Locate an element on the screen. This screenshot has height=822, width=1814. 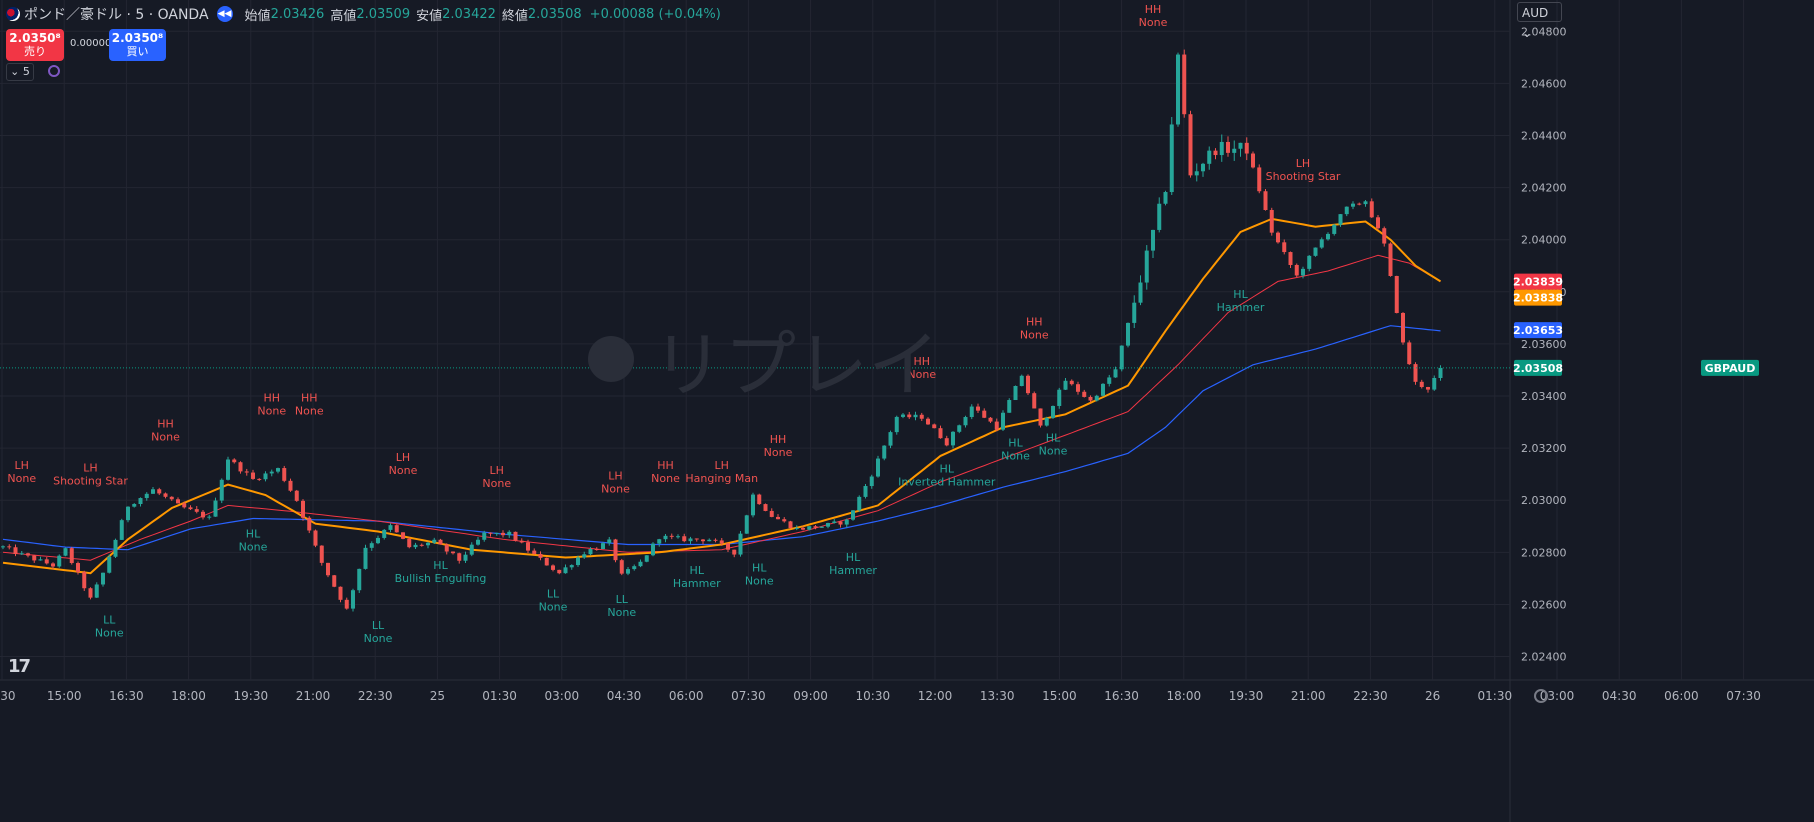
price-label: 2.03653 is located at coordinates (1538, 330).